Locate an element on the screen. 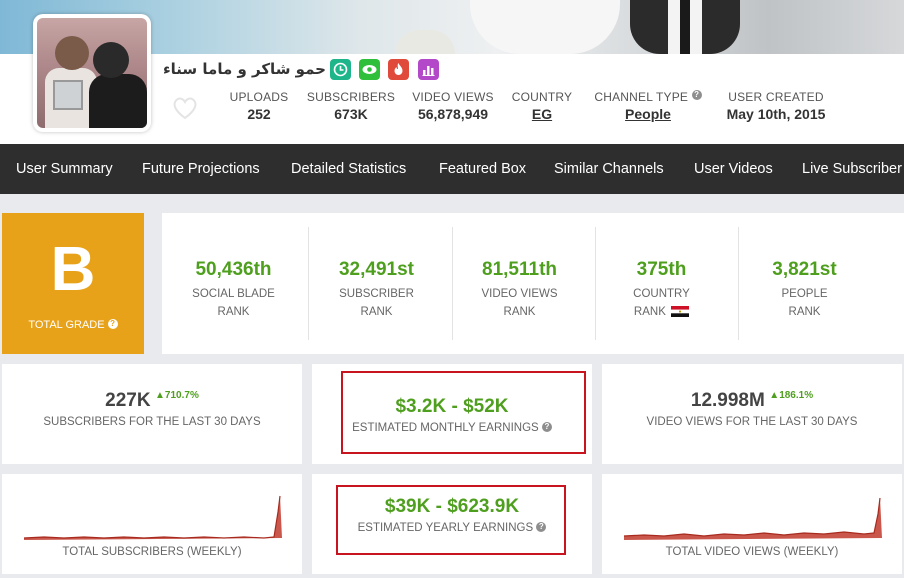  avatar-photo is located at coordinates (92, 73).